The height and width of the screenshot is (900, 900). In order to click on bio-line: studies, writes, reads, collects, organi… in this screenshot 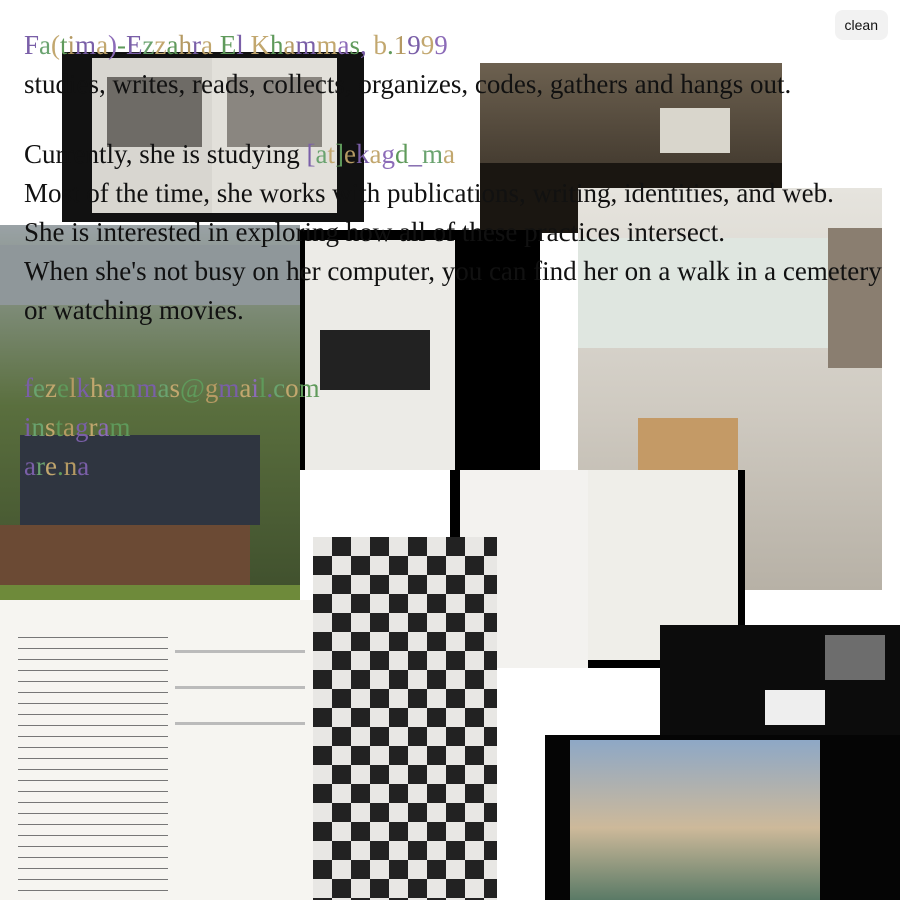, I will do `click(408, 84)`.